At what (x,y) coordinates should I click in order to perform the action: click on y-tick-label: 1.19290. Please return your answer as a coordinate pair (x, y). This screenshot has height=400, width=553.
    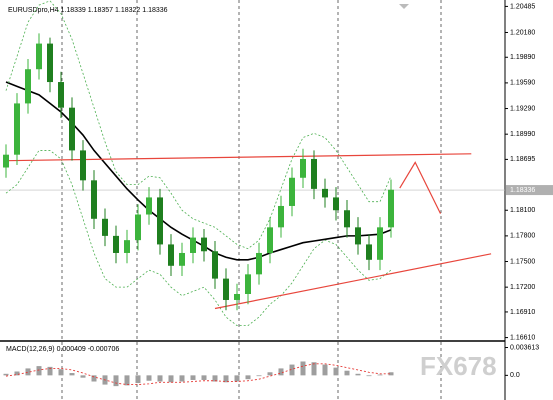
    Looking at the image, I should click on (522, 108).